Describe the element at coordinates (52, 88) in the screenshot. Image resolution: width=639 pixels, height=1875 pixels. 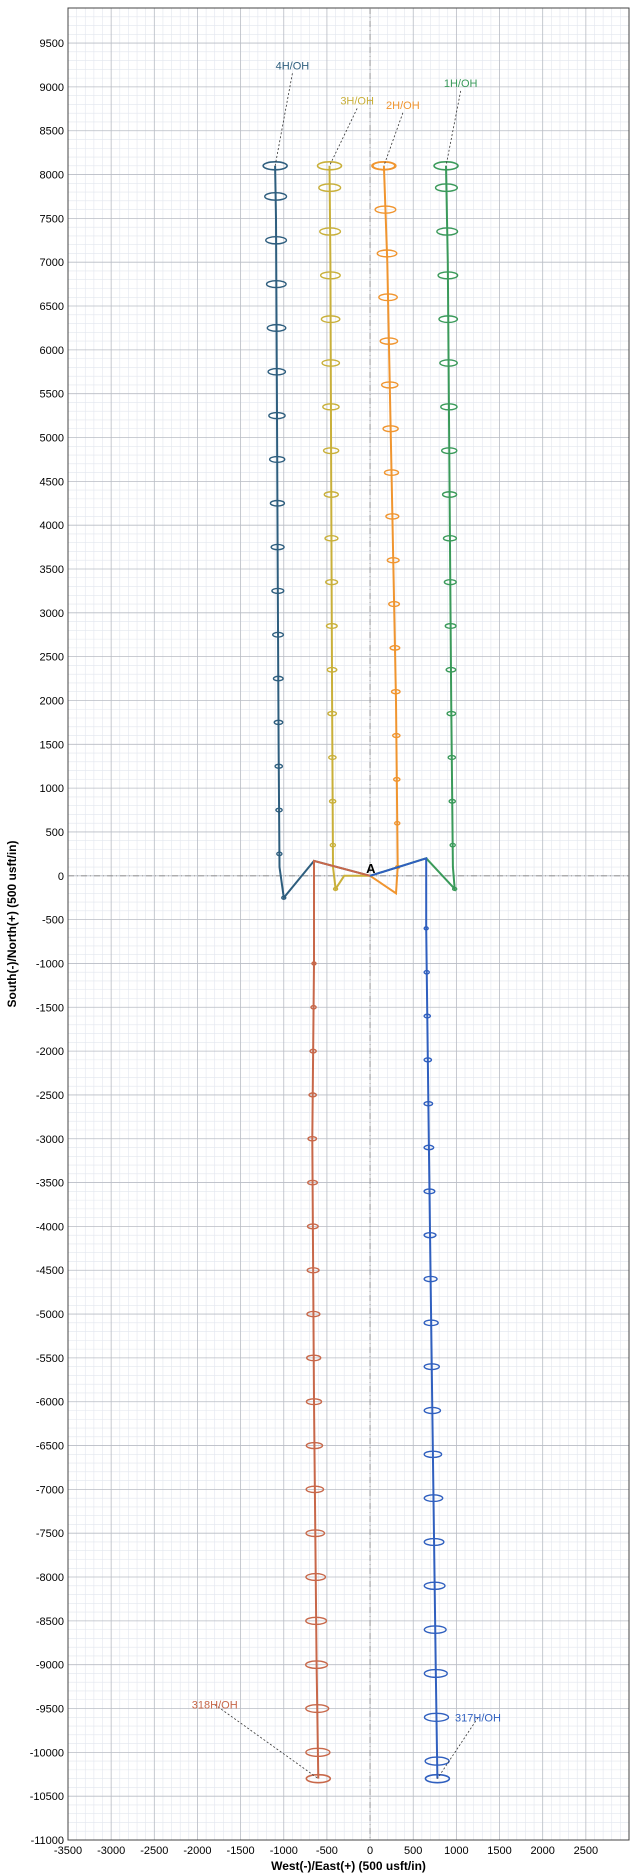
I see `y-tick-label: 9000` at that location.